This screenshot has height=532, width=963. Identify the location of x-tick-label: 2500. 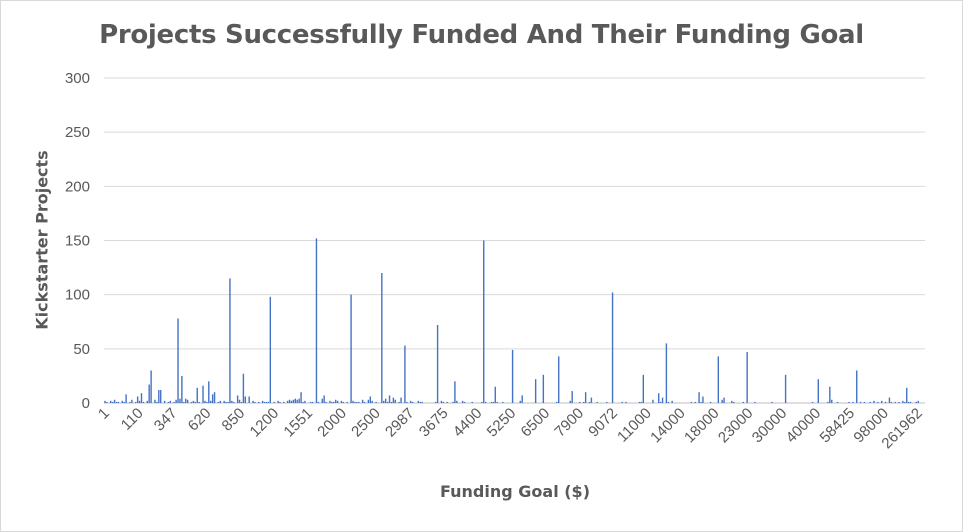
(366, 423).